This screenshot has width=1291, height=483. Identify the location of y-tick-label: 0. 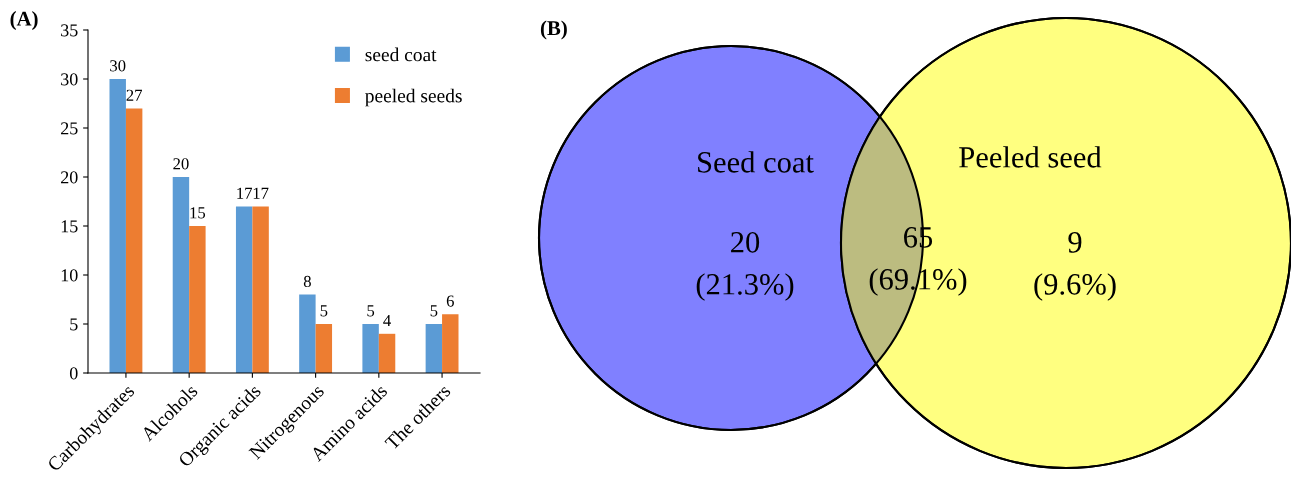
(73, 373).